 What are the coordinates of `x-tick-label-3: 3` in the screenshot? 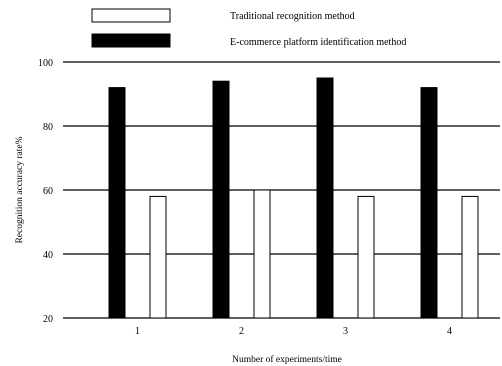 It's located at (345, 331).